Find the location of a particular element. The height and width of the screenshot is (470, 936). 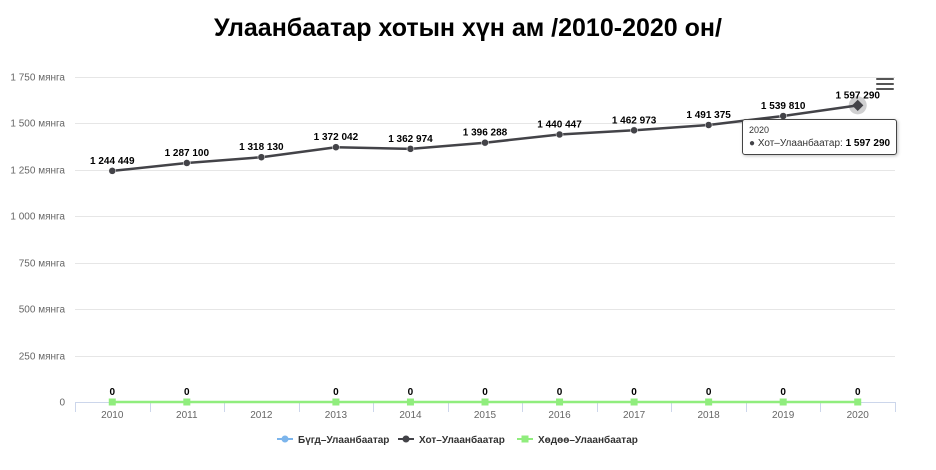

x-tick-label: 2016 is located at coordinates (559, 415).